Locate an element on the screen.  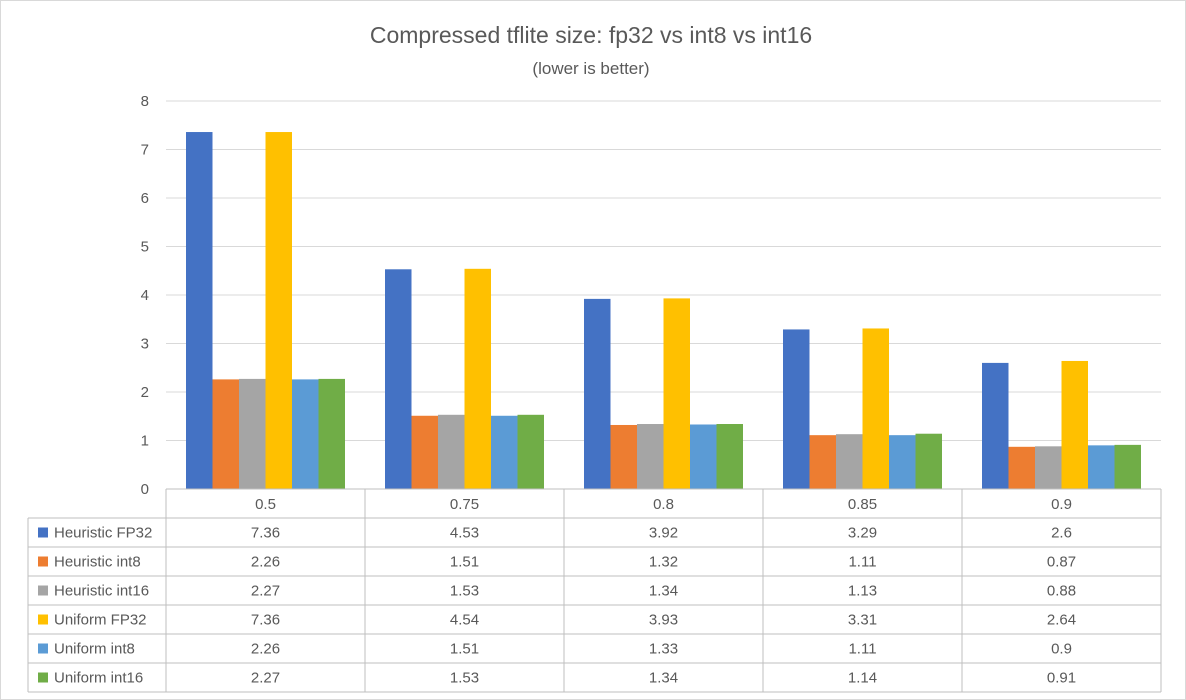
category-label: 0.85 is located at coordinates (862, 504).